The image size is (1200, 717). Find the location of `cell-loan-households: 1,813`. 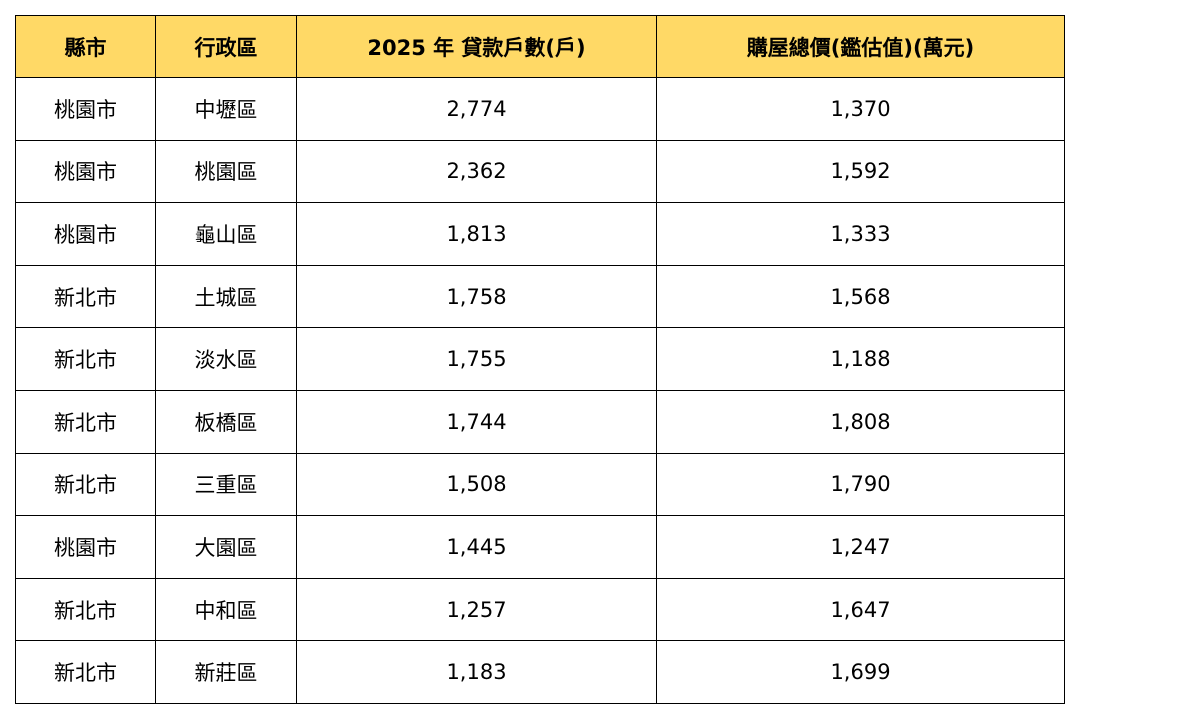

cell-loan-households: 1,813 is located at coordinates (476, 234).